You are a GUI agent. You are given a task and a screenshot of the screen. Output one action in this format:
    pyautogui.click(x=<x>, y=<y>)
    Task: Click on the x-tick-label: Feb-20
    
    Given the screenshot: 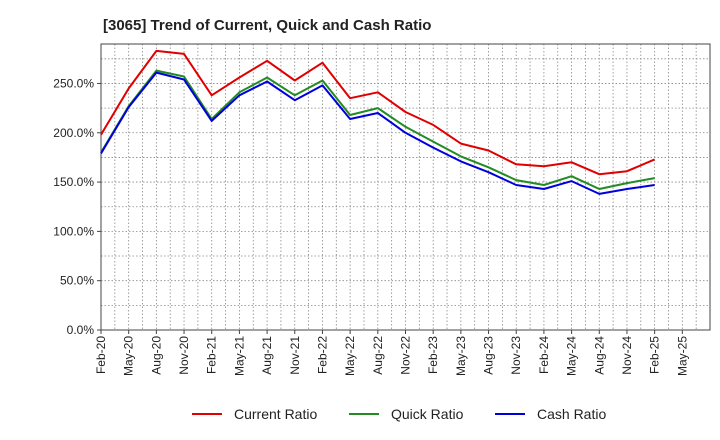 What is the action you would take?
    pyautogui.click(x=101, y=355)
    